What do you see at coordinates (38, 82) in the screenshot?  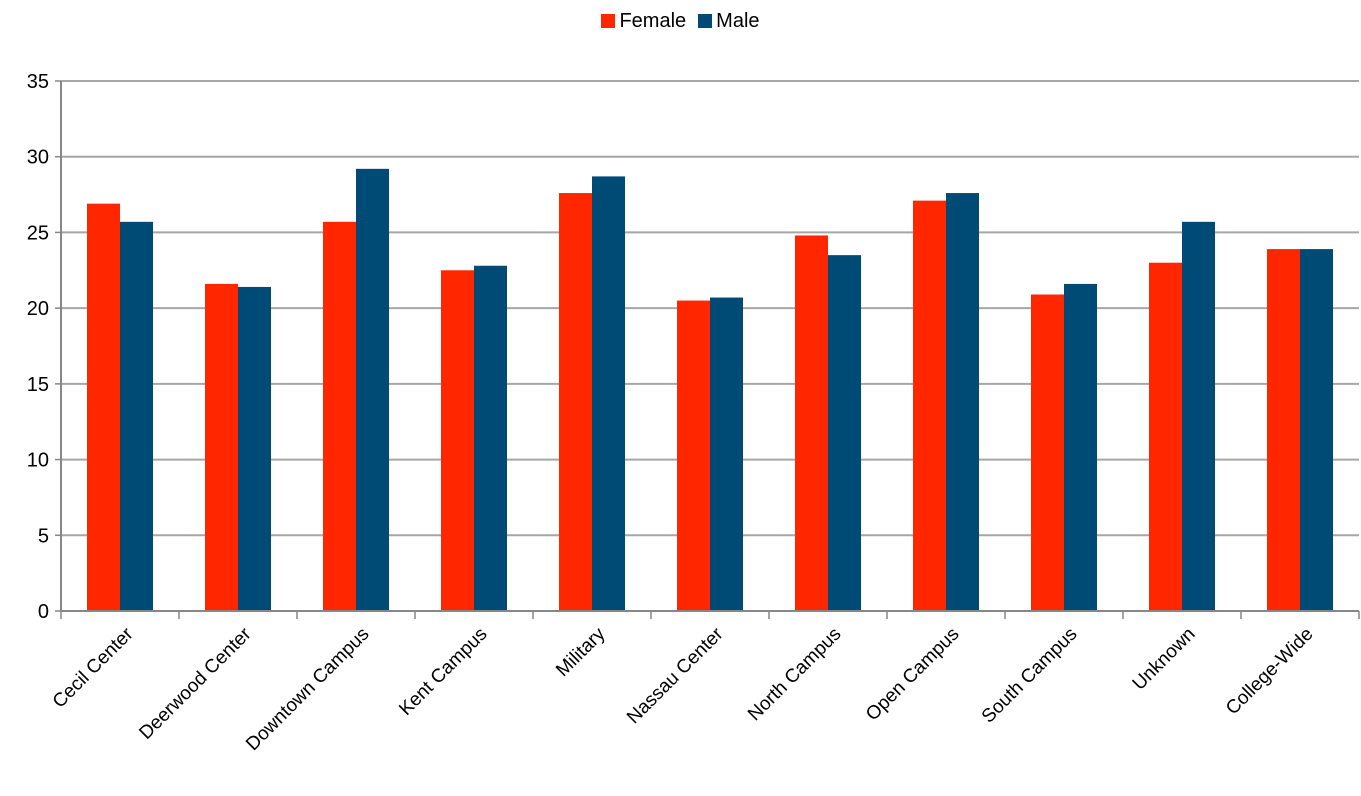 I see `y-tick-label-35: 35` at bounding box center [38, 82].